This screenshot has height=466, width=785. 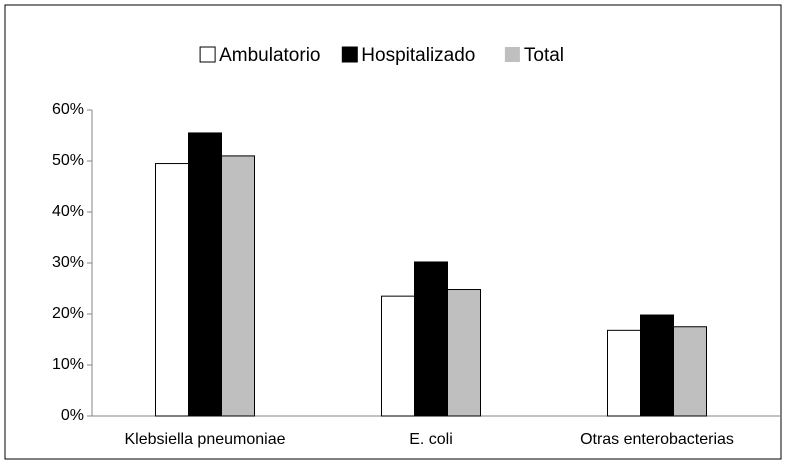 I want to click on x-tick-label: Otras enterobacterias, so click(x=657, y=439).